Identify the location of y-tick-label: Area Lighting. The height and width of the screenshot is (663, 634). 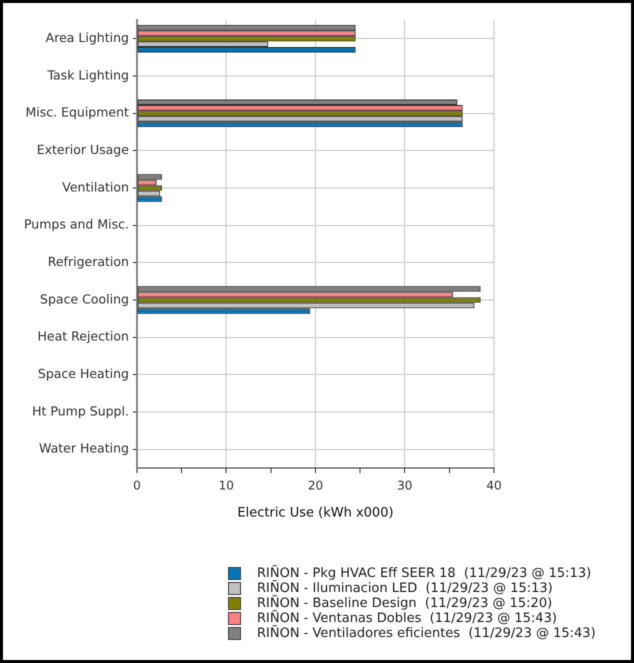
(87, 37).